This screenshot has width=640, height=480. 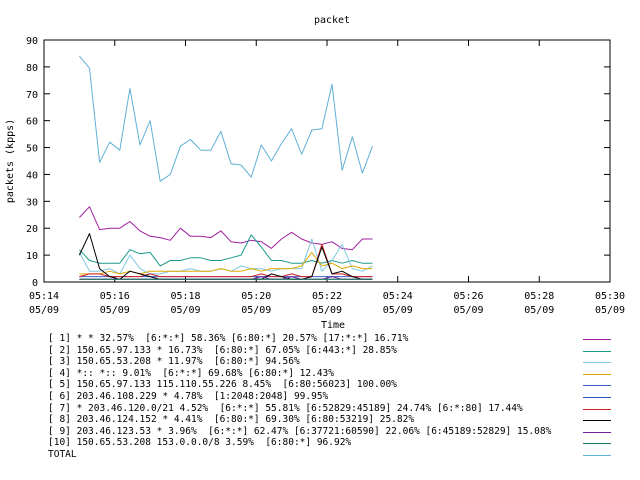 I want to click on x-tick-label-time: 05:24, so click(x=398, y=296).